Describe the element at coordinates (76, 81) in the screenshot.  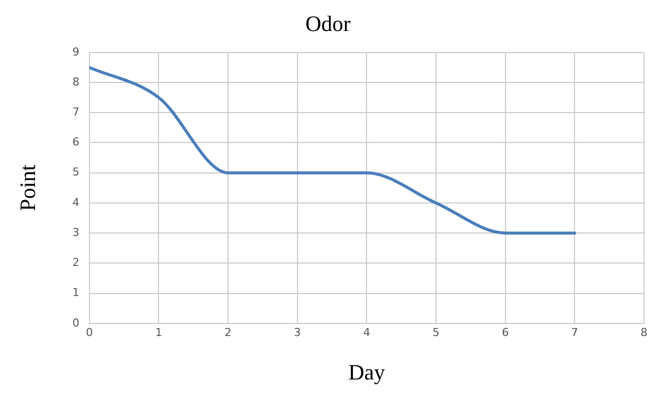
I see `y-tick-label: 8` at that location.